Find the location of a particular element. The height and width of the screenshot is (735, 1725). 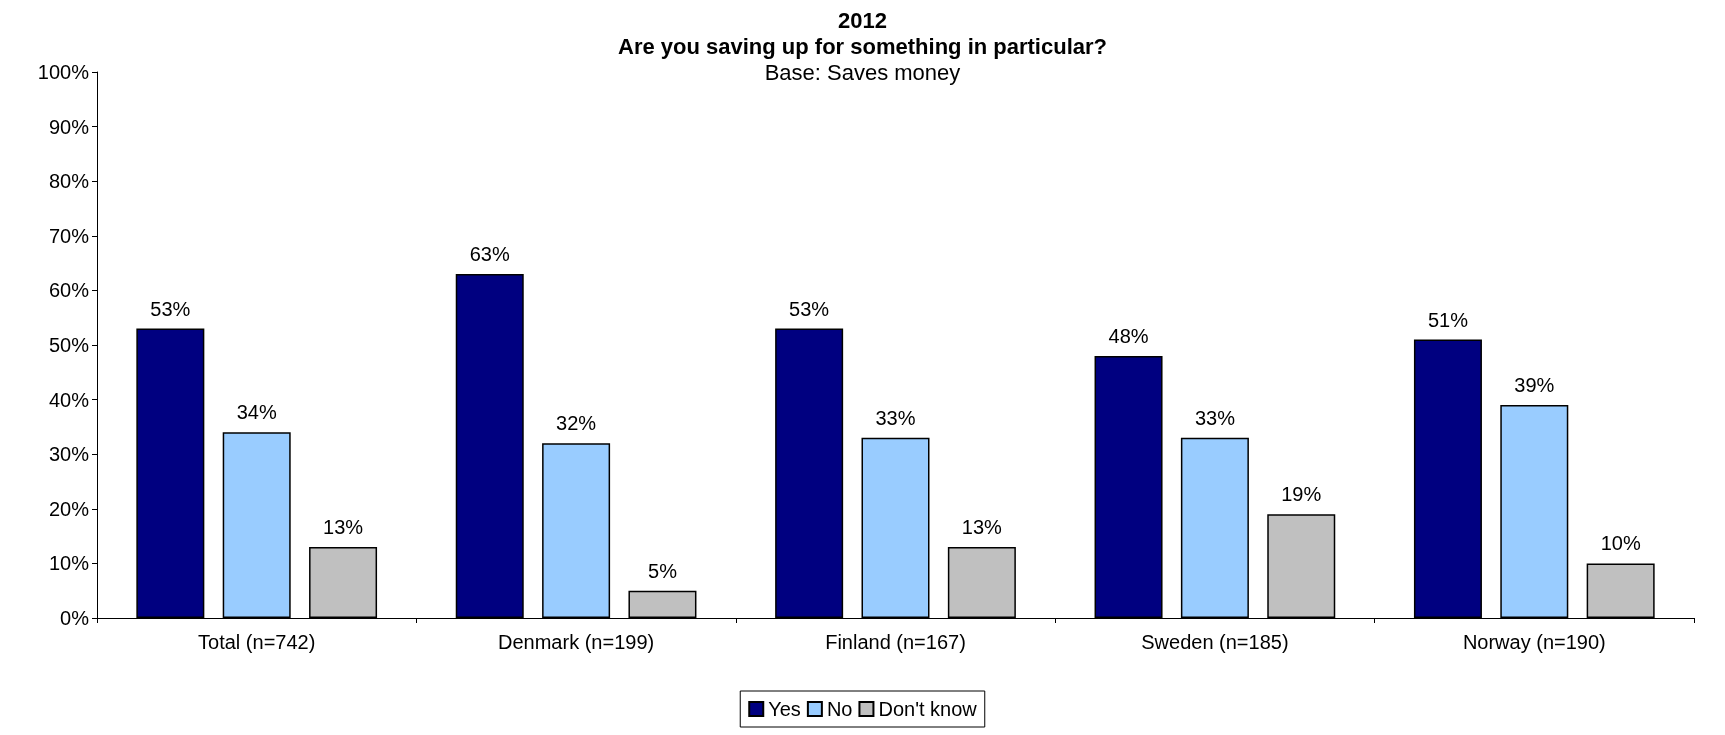

data-label: 32% is located at coordinates (576, 423).